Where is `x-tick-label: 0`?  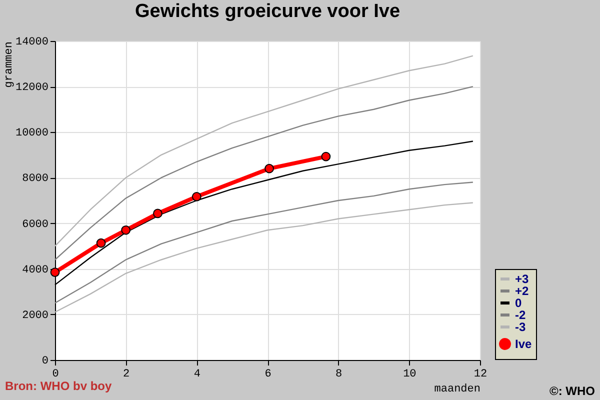 x-tick-label: 0 is located at coordinates (55, 374).